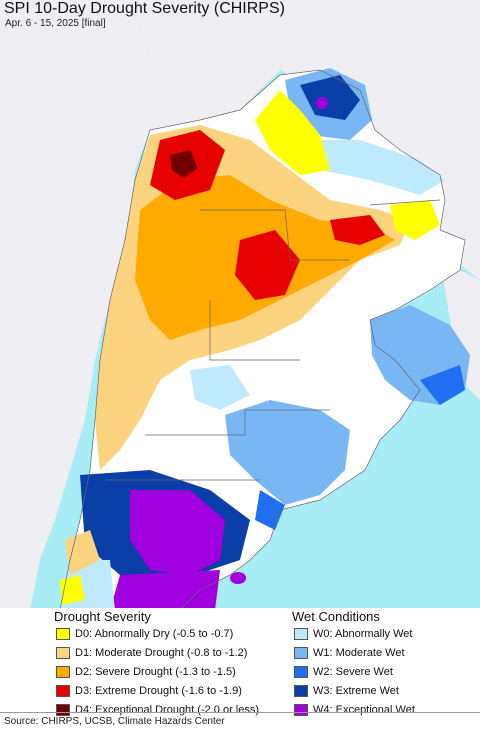  What do you see at coordinates (177, 532) in the screenshot?
I see `patagonia-wet-exceptional` at bounding box center [177, 532].